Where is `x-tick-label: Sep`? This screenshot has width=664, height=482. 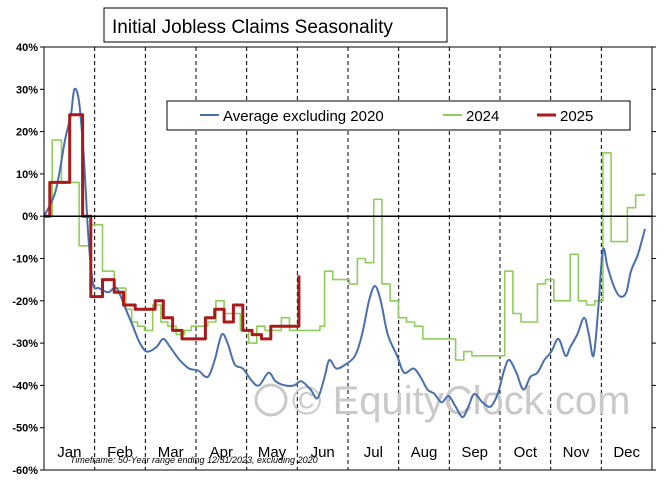 x-tick-label: Sep is located at coordinates (474, 452).